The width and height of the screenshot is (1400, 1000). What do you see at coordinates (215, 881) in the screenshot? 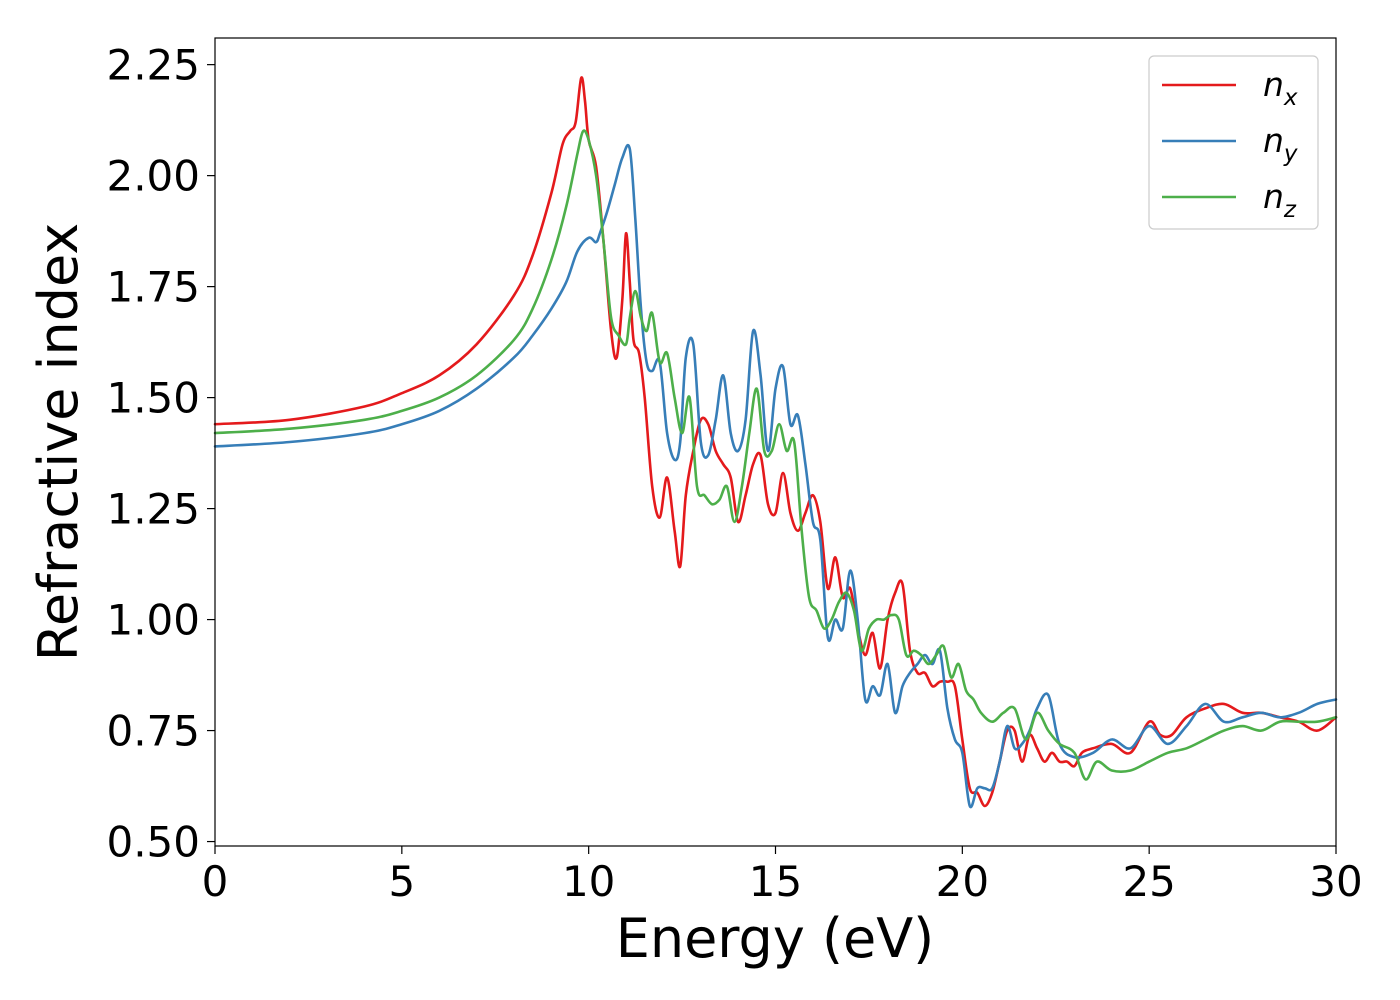
I see `x-tick-label: 0` at bounding box center [215, 881].